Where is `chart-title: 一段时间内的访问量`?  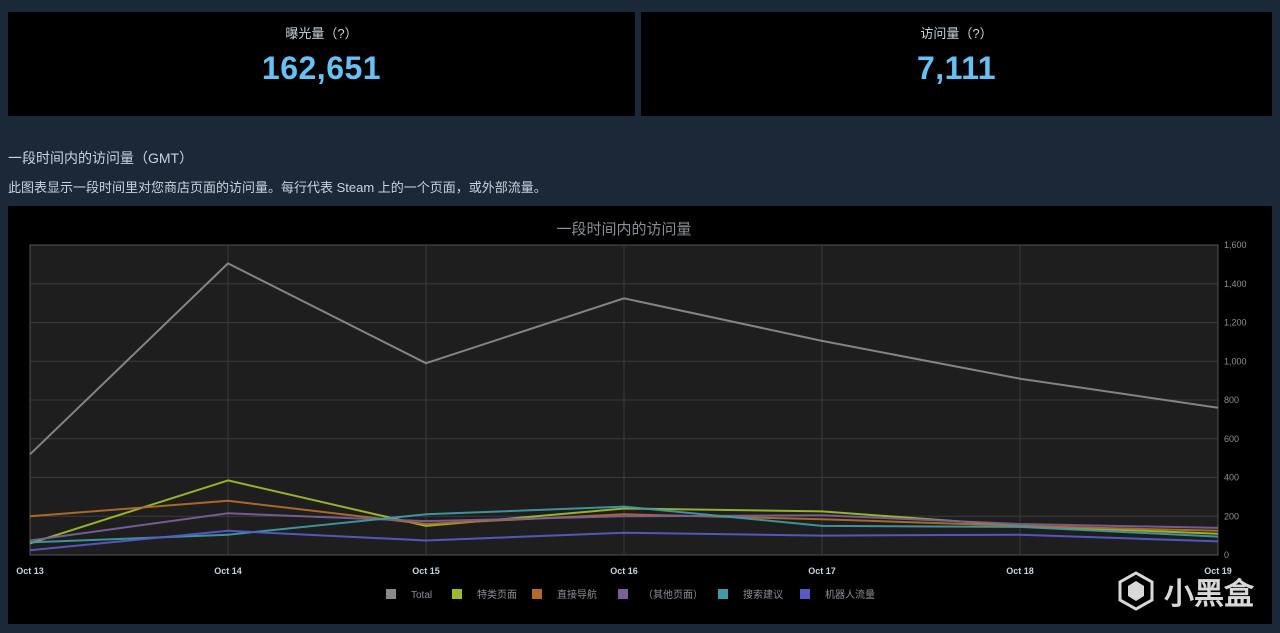
chart-title: 一段时间内的访问量 is located at coordinates (623, 229).